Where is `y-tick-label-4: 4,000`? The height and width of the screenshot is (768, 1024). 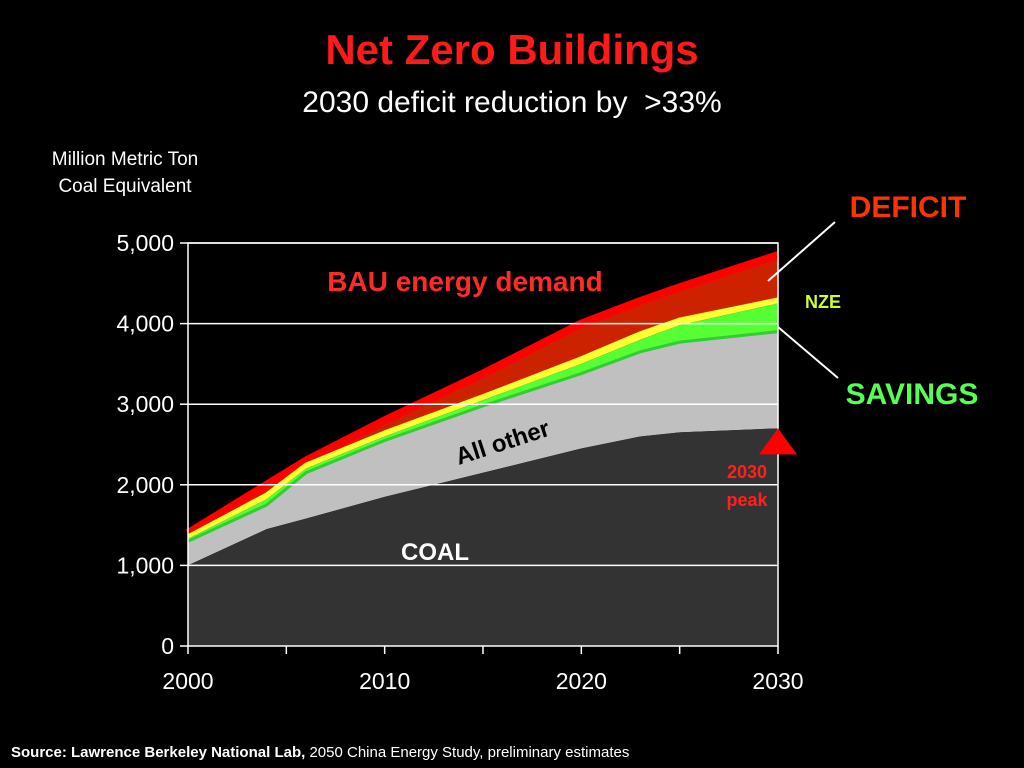 y-tick-label-4: 4,000 is located at coordinates (145, 324).